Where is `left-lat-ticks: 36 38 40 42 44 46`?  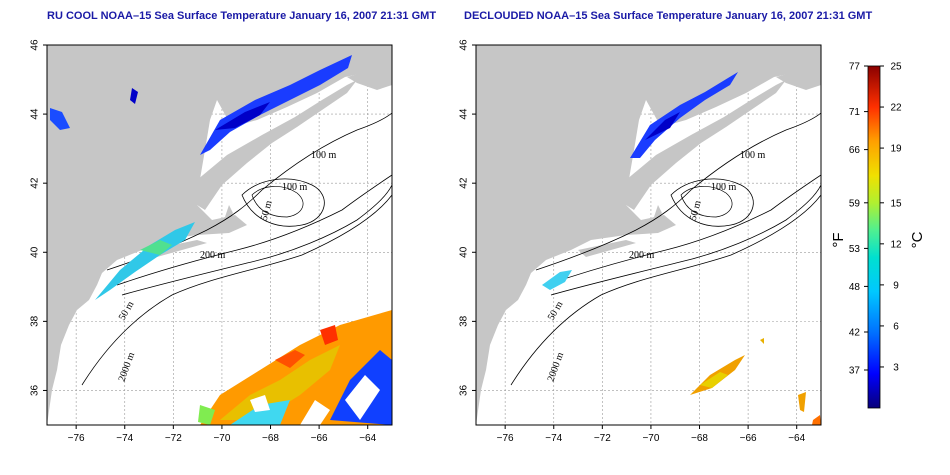 left-lat-ticks: 36 38 40 42 44 46 is located at coordinates (38, 217).